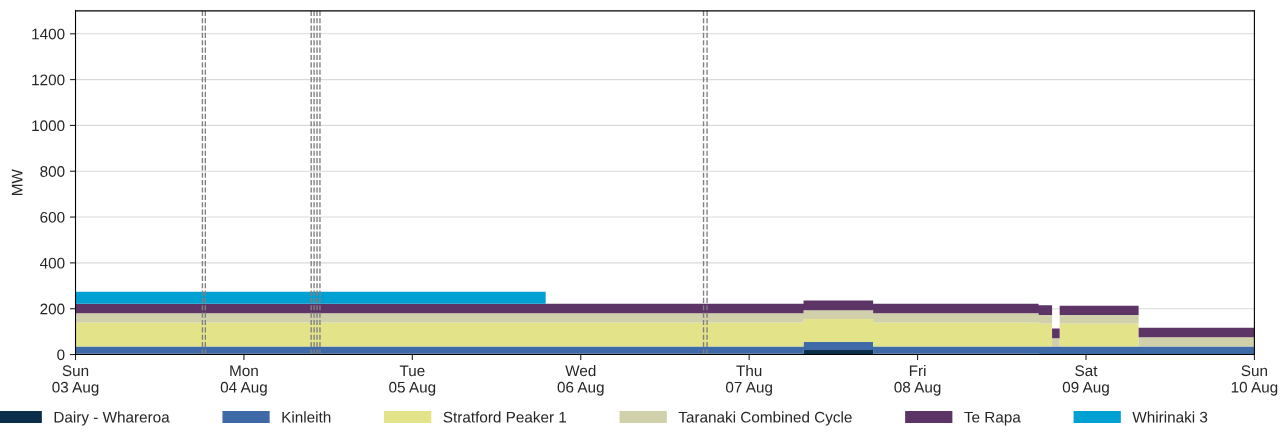  What do you see at coordinates (52, 217) in the screenshot?
I see `y-tick-label: 600` at bounding box center [52, 217].